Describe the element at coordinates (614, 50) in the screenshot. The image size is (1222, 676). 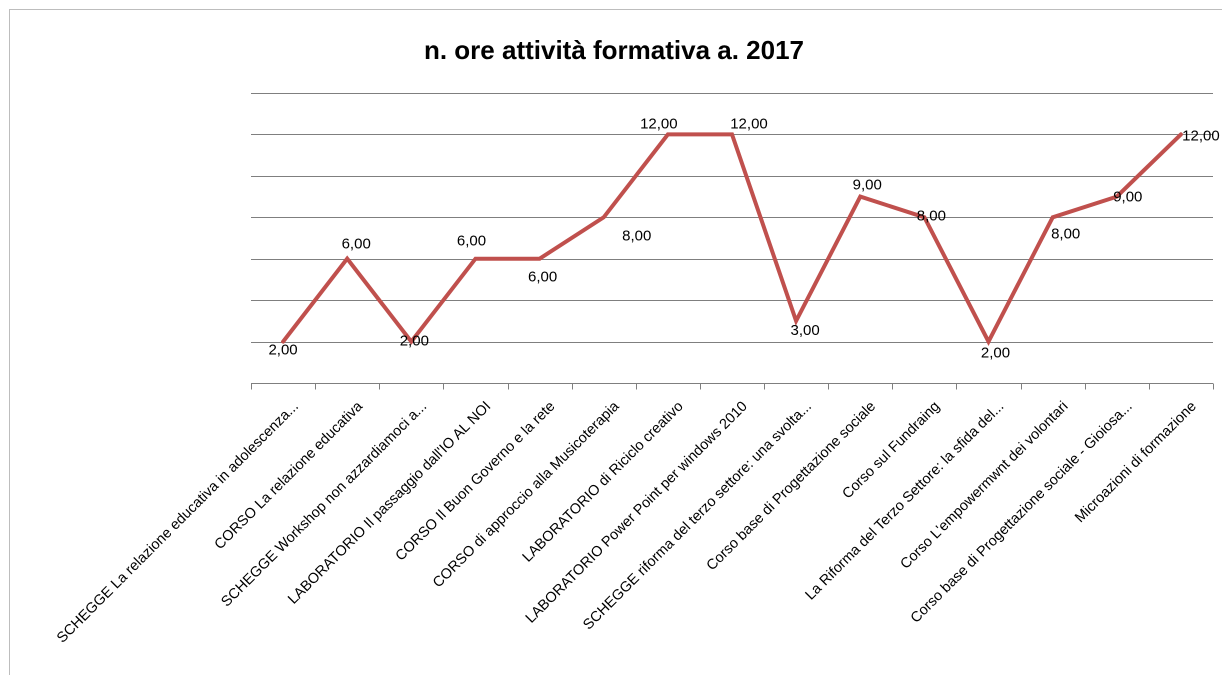
I see `chart-title: n. ore attività formativa a. 2017` at that location.